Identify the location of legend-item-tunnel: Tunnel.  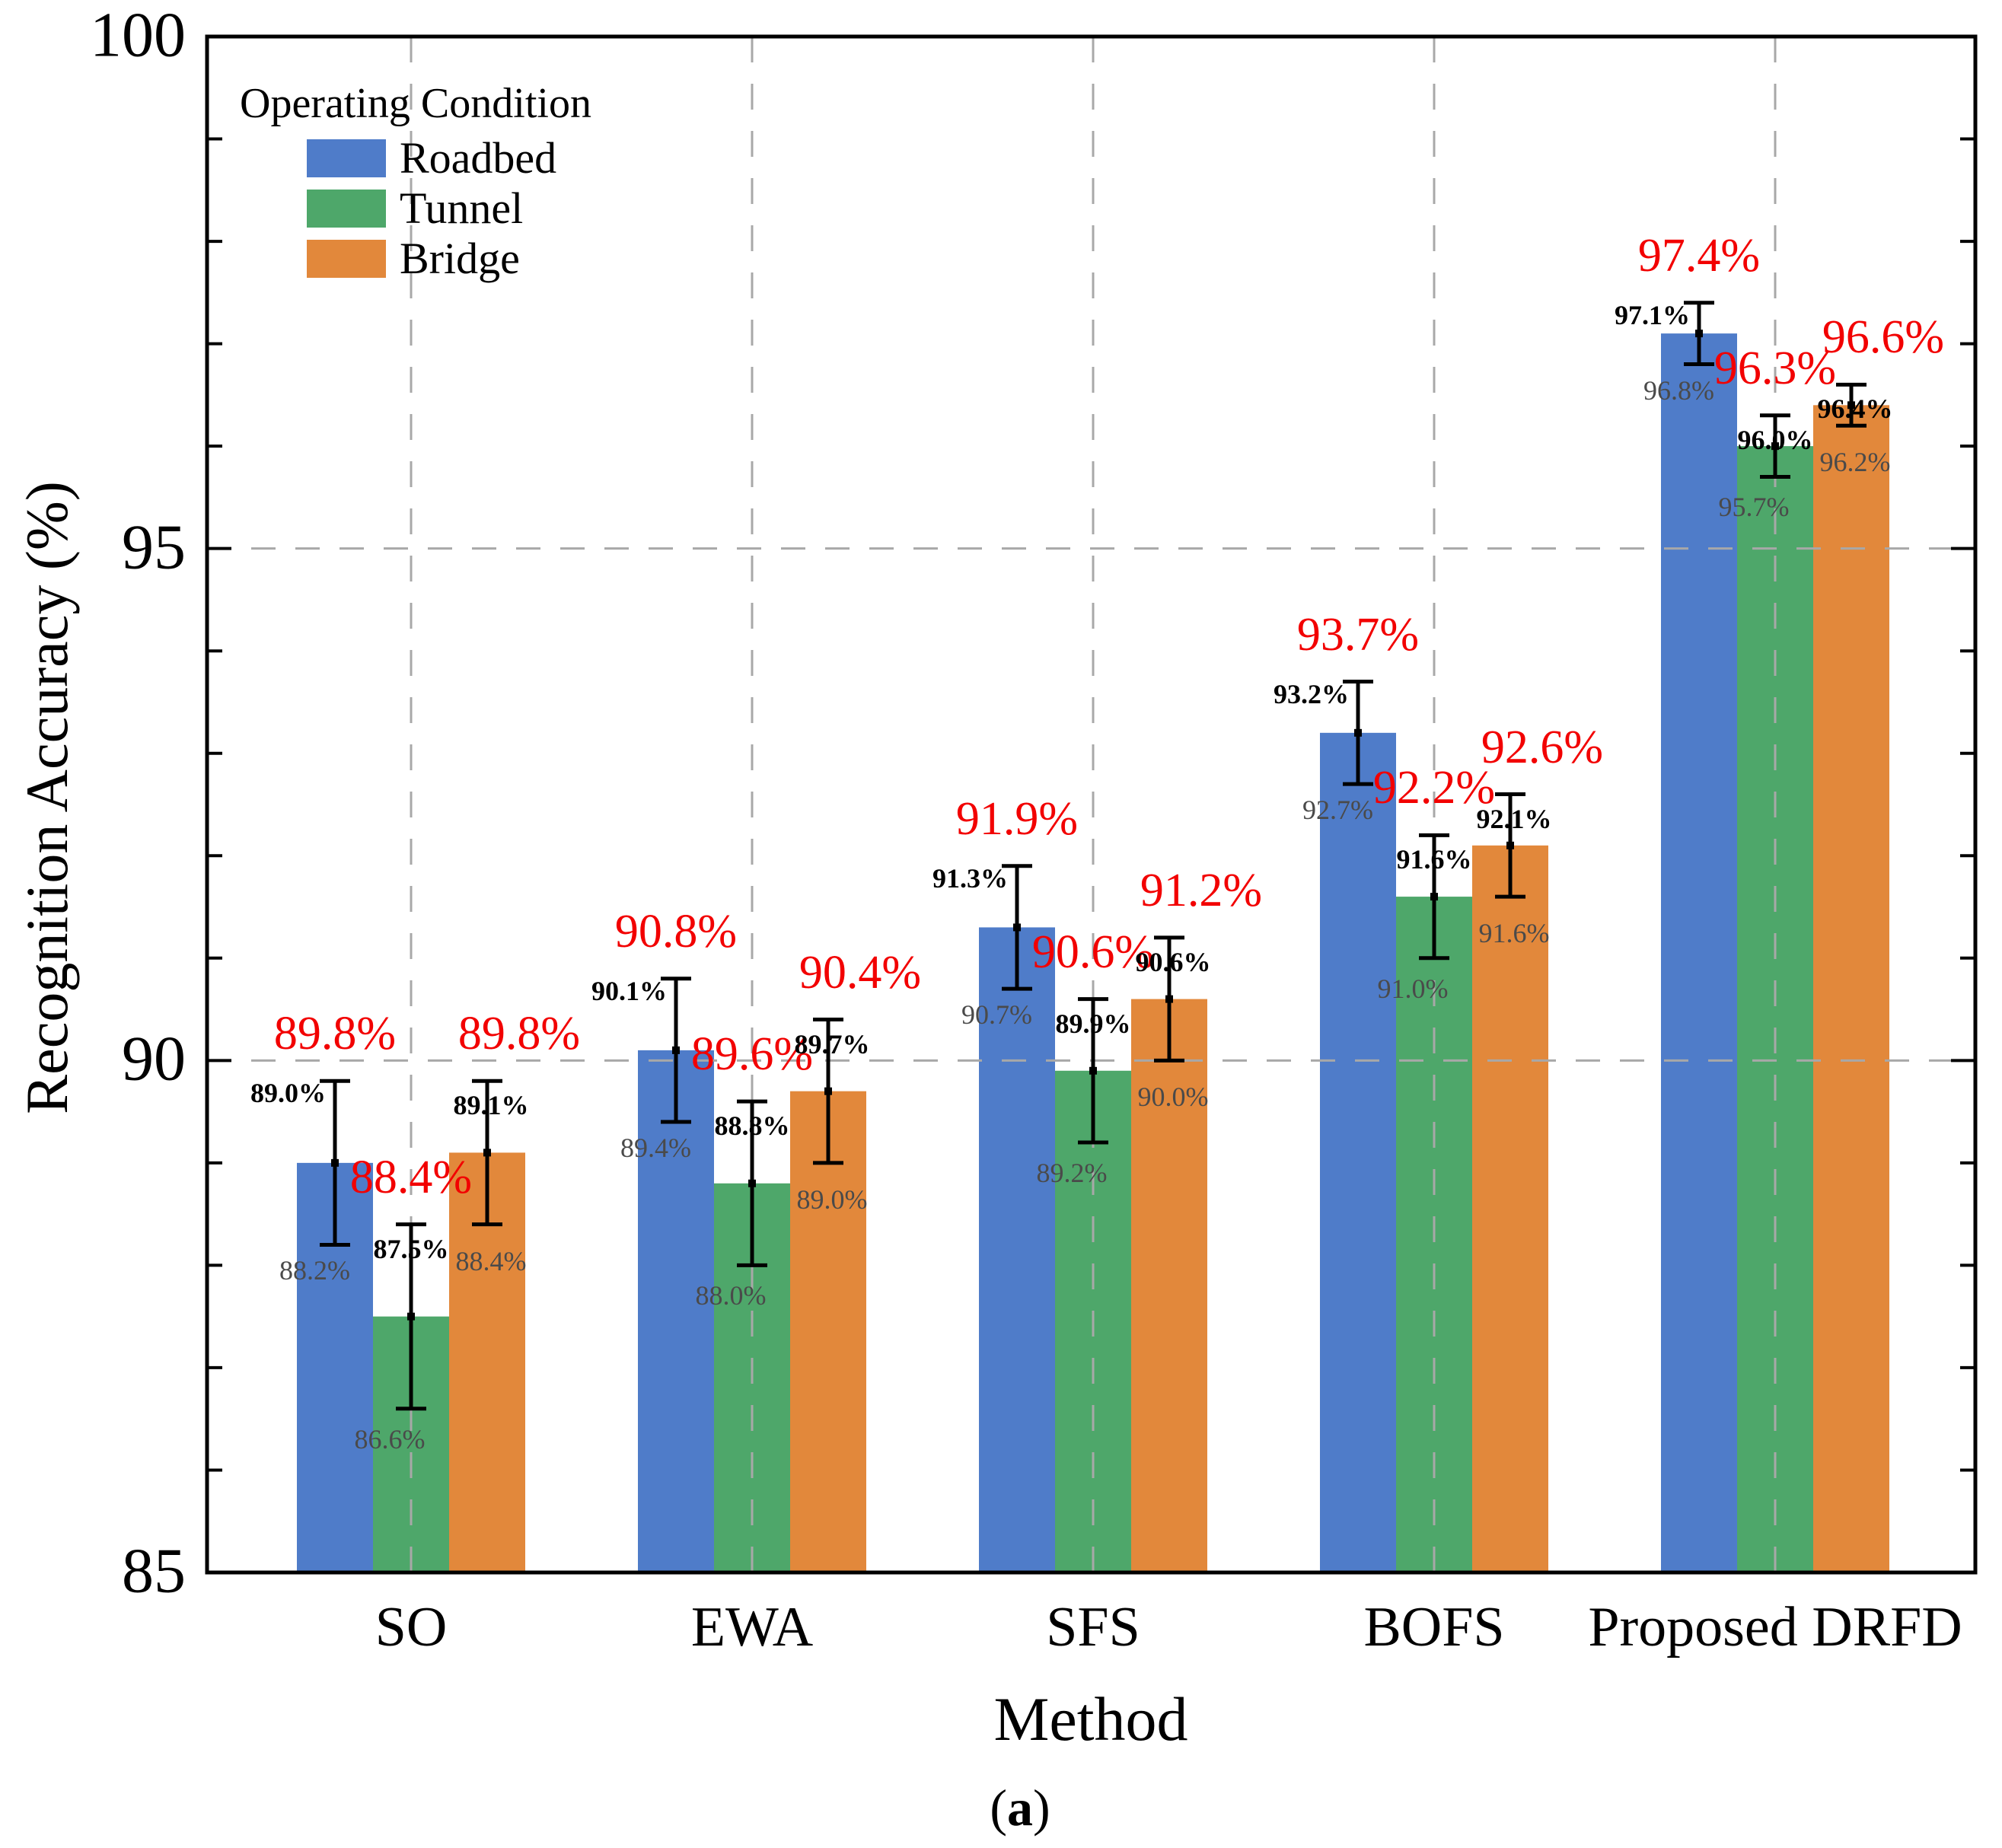
(449, 208).